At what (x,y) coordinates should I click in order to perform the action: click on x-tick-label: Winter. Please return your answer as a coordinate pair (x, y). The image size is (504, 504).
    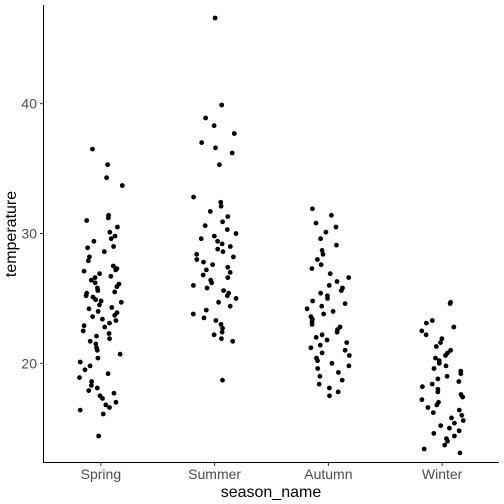
    Looking at the image, I should click on (442, 474).